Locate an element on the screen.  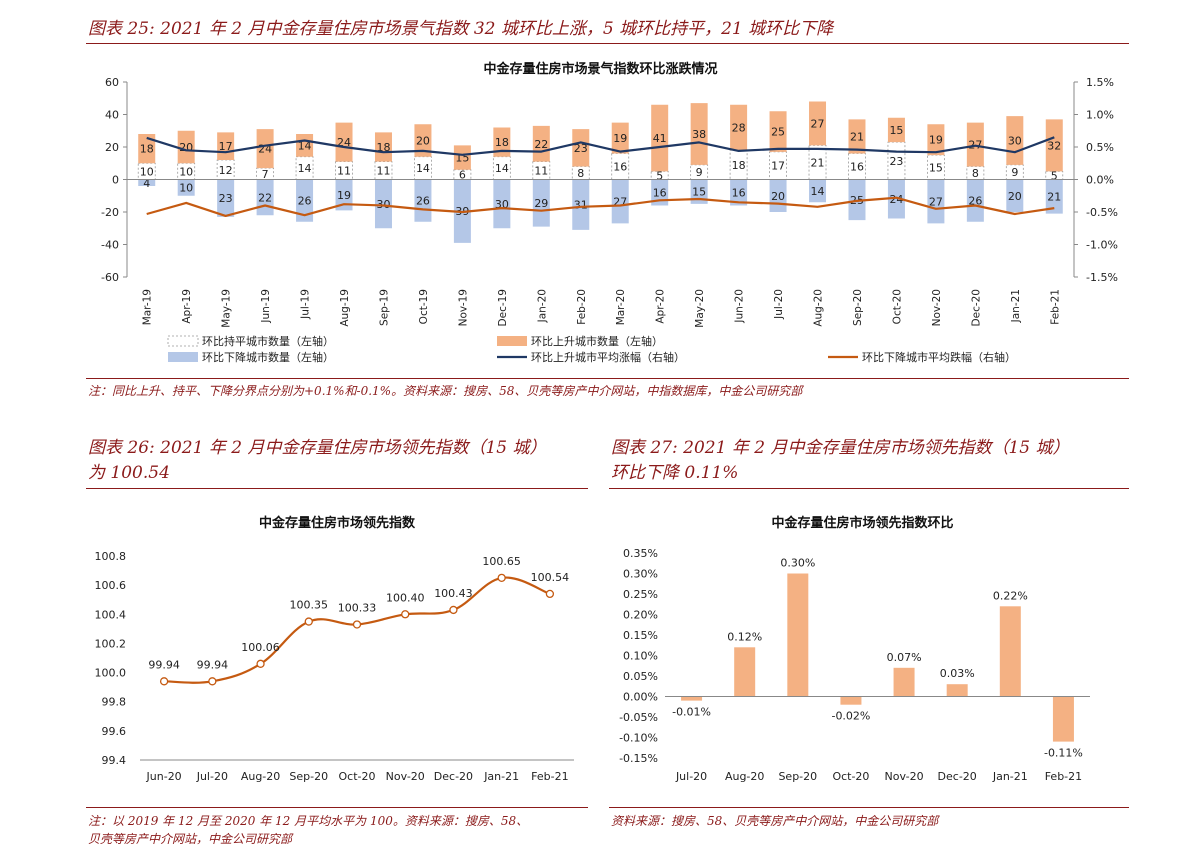
flat-count-label: 15 is located at coordinates (936, 167).